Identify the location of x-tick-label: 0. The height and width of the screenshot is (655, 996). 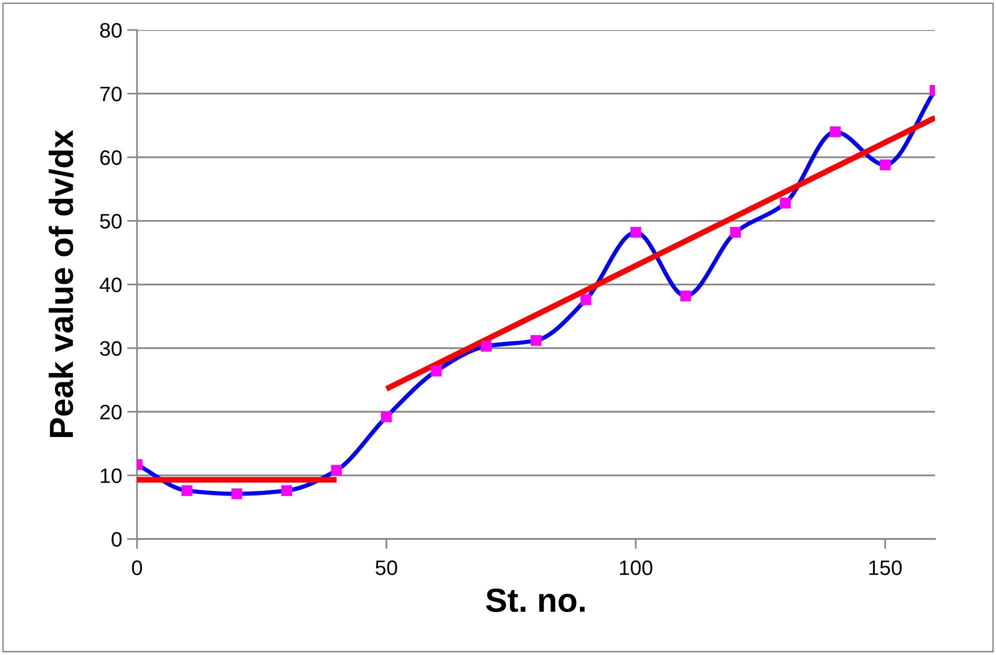
(137, 568).